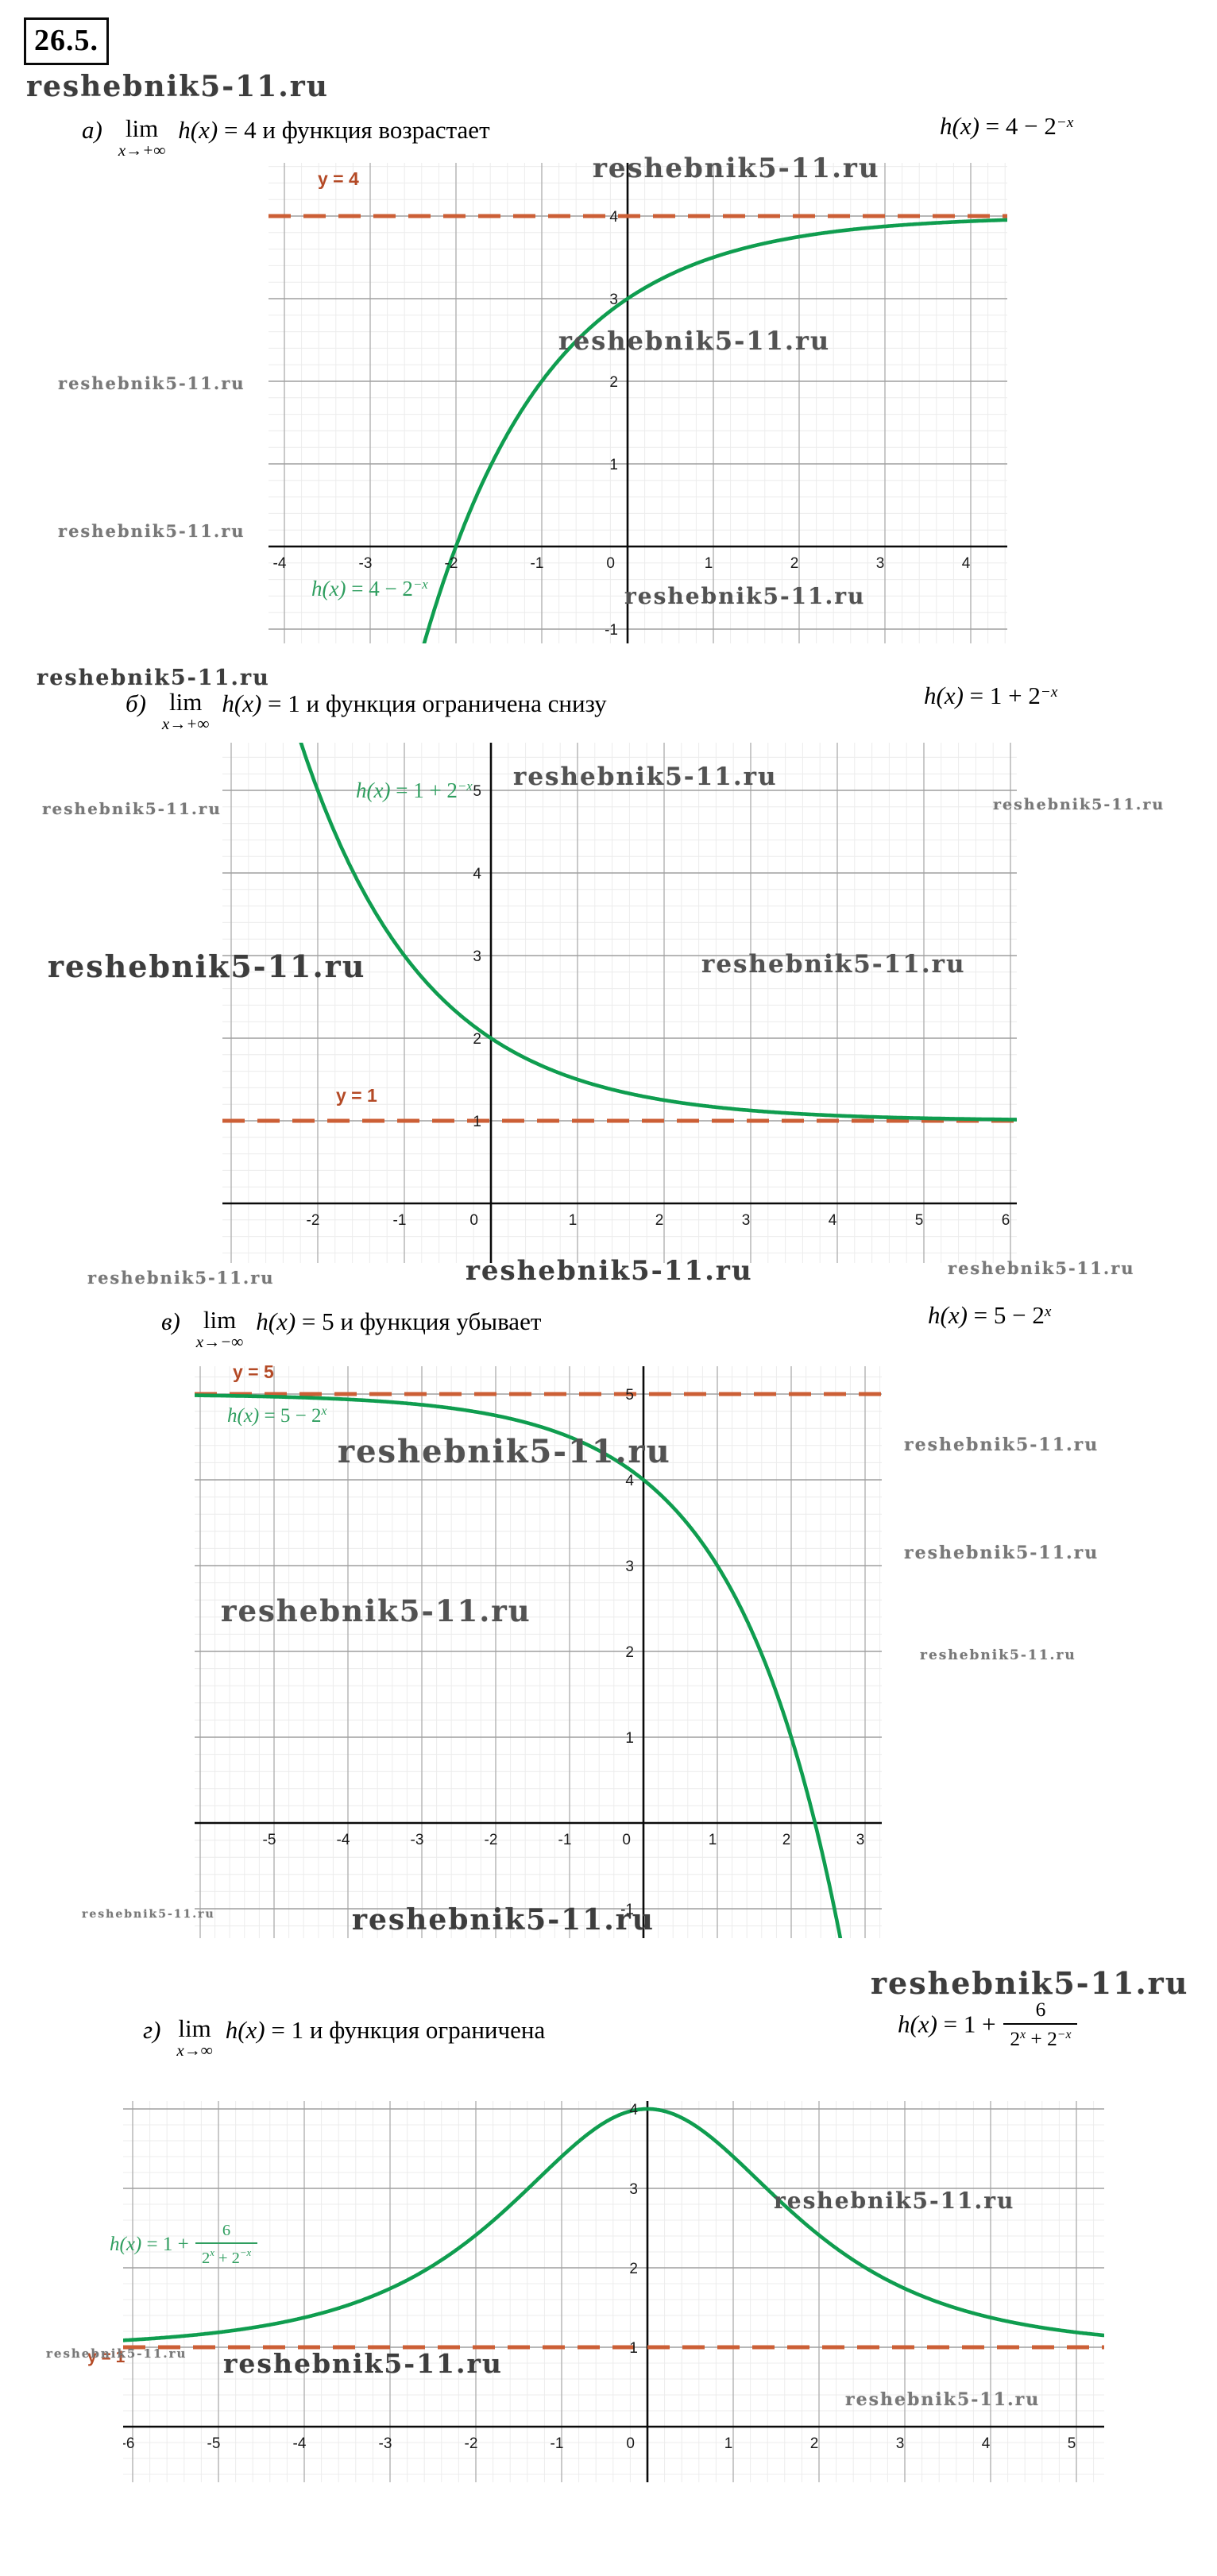 The height and width of the screenshot is (2576, 1217). Describe the element at coordinates (539, 1652) in the screenshot. I see `graph-part-в: -5 -4 -3 -2 -1 1 2 3 0 -1 1 2 3 4 5` at that location.